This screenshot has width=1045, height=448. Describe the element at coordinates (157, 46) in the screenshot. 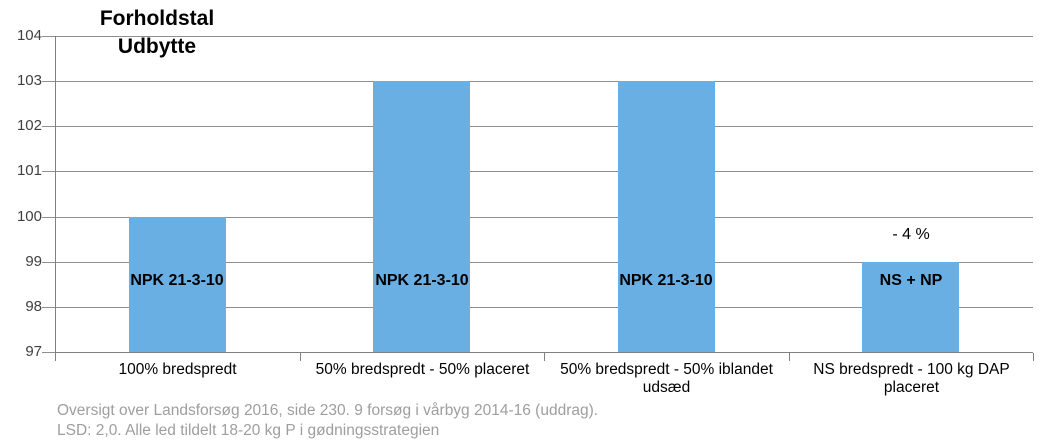

I see `chart-title-line-2: Udbytte` at that location.